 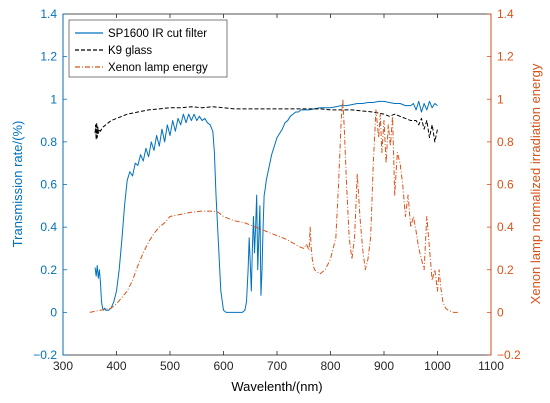 What do you see at coordinates (223, 366) in the screenshot?
I see `x-tick-label: 600` at bounding box center [223, 366].